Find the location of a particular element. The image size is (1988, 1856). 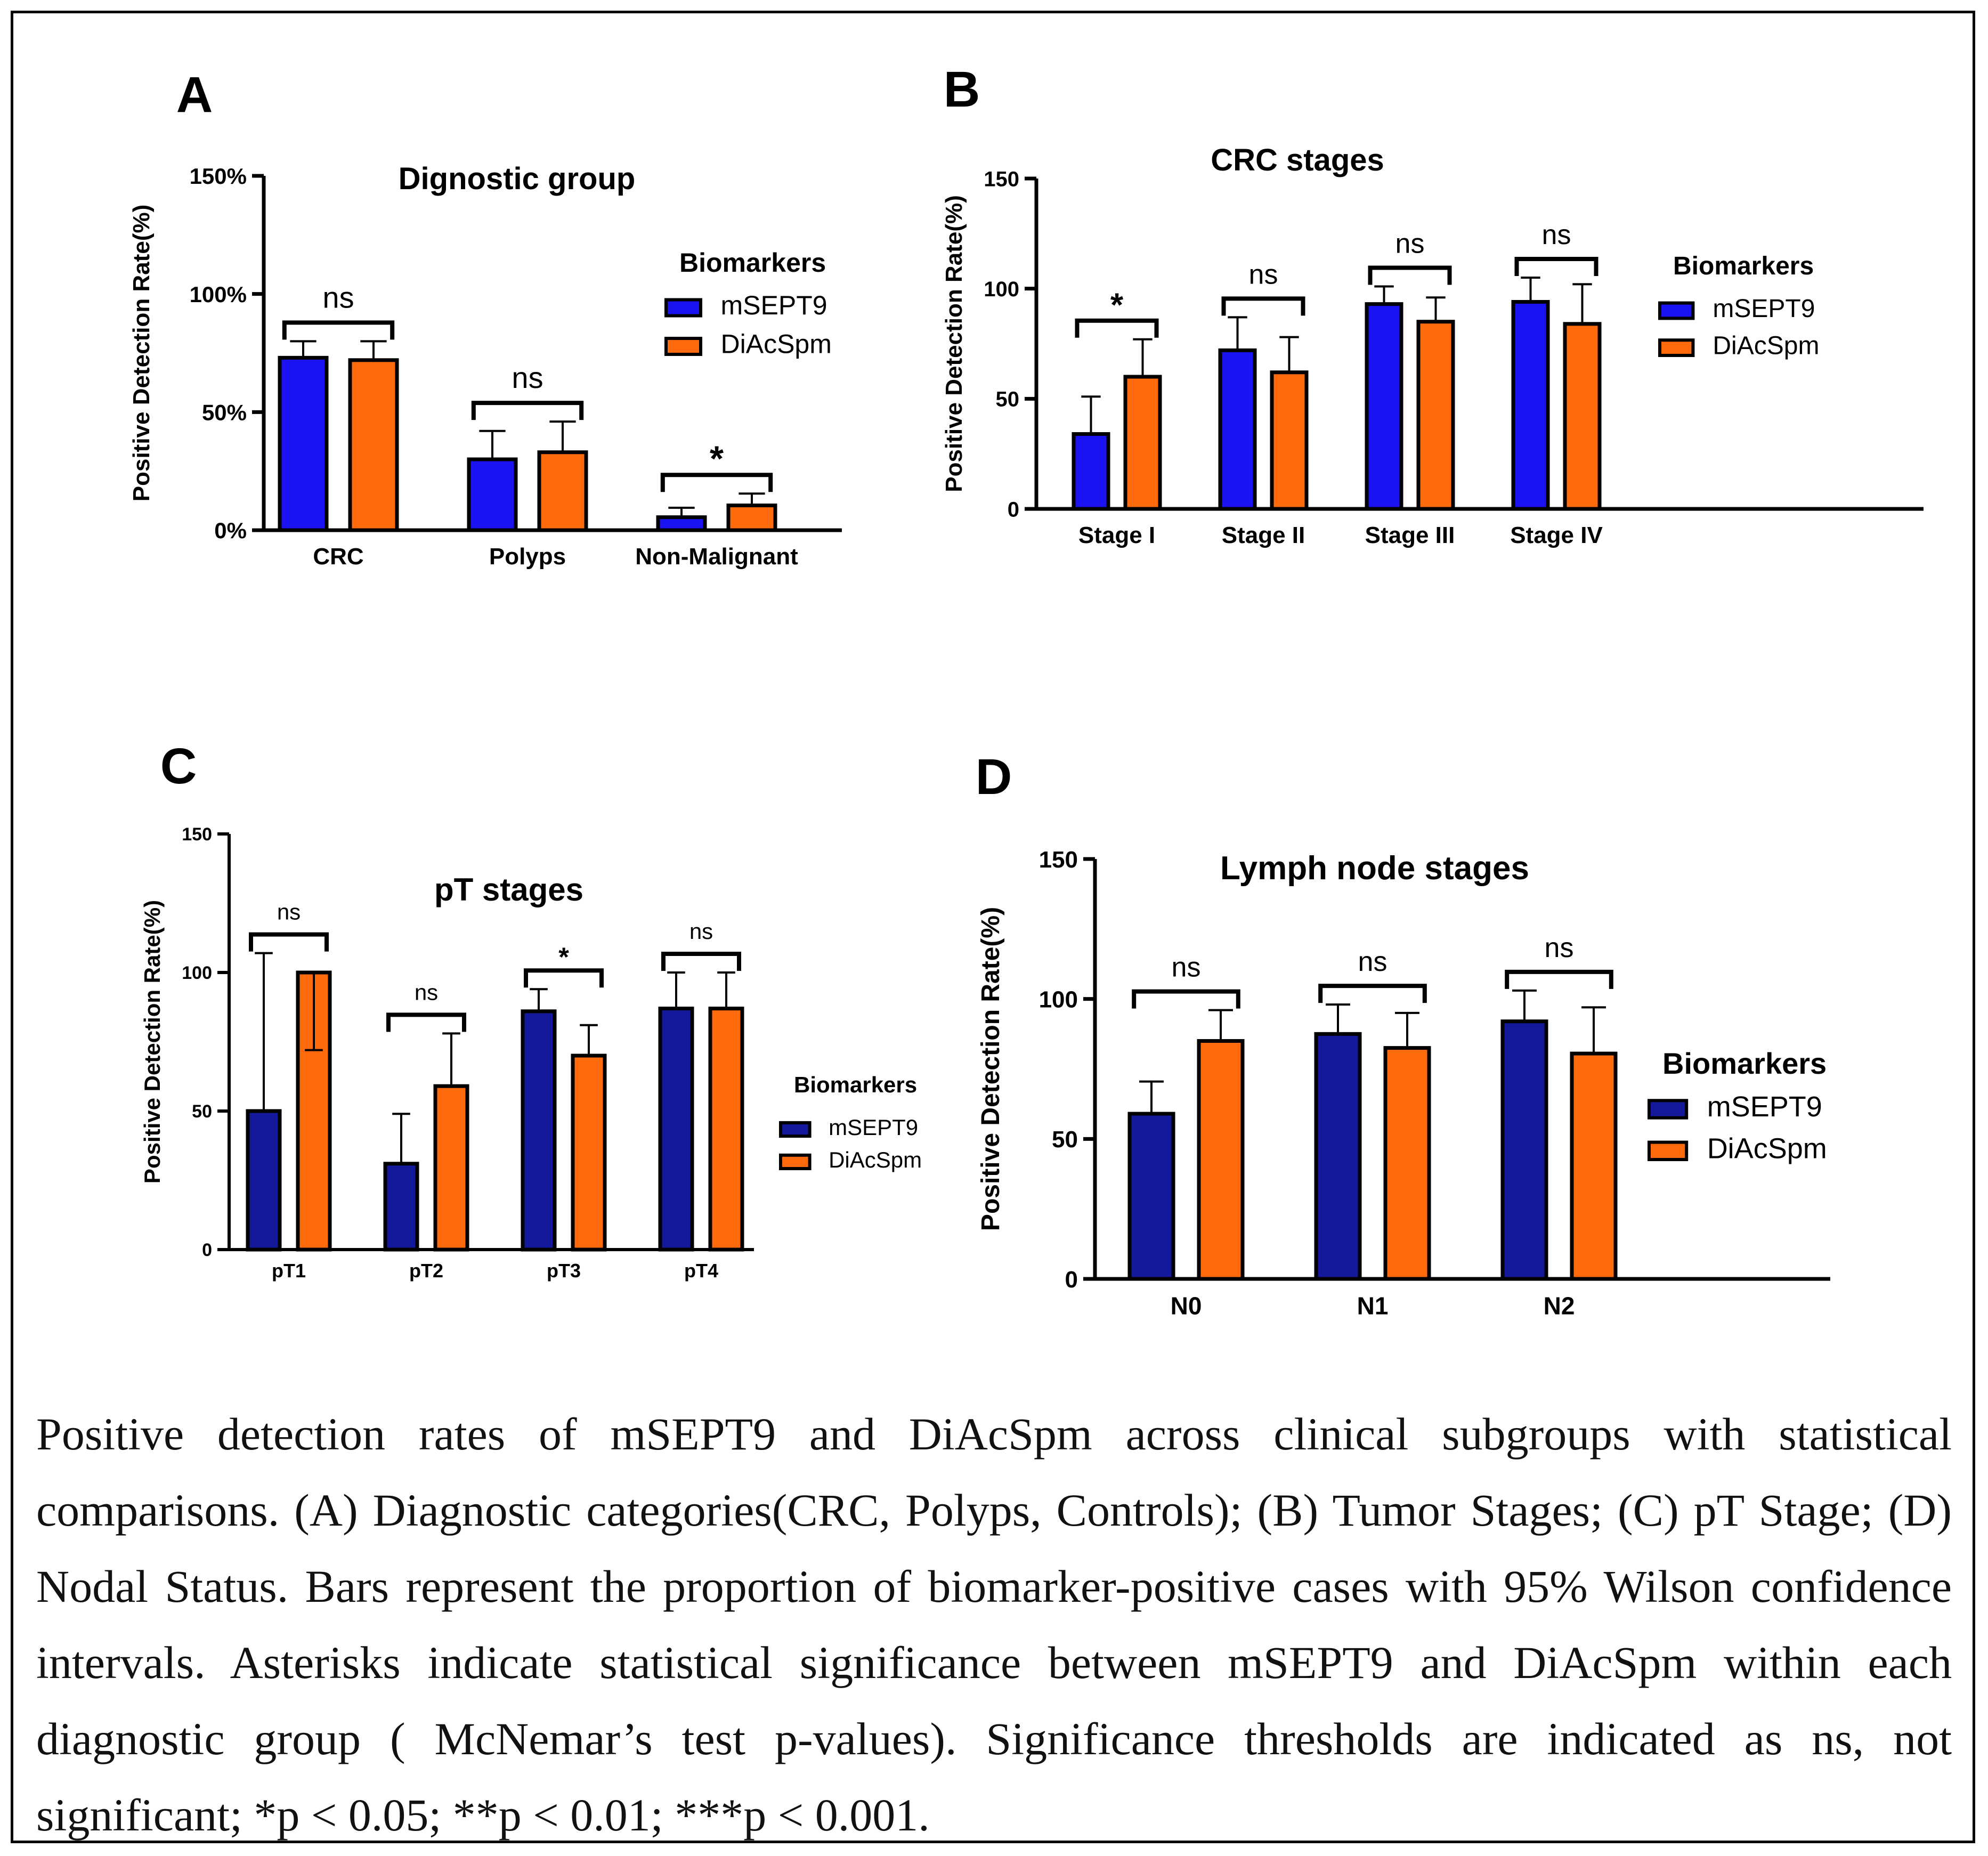

panel-d-ytick-label: 50 is located at coordinates (1065, 1139).